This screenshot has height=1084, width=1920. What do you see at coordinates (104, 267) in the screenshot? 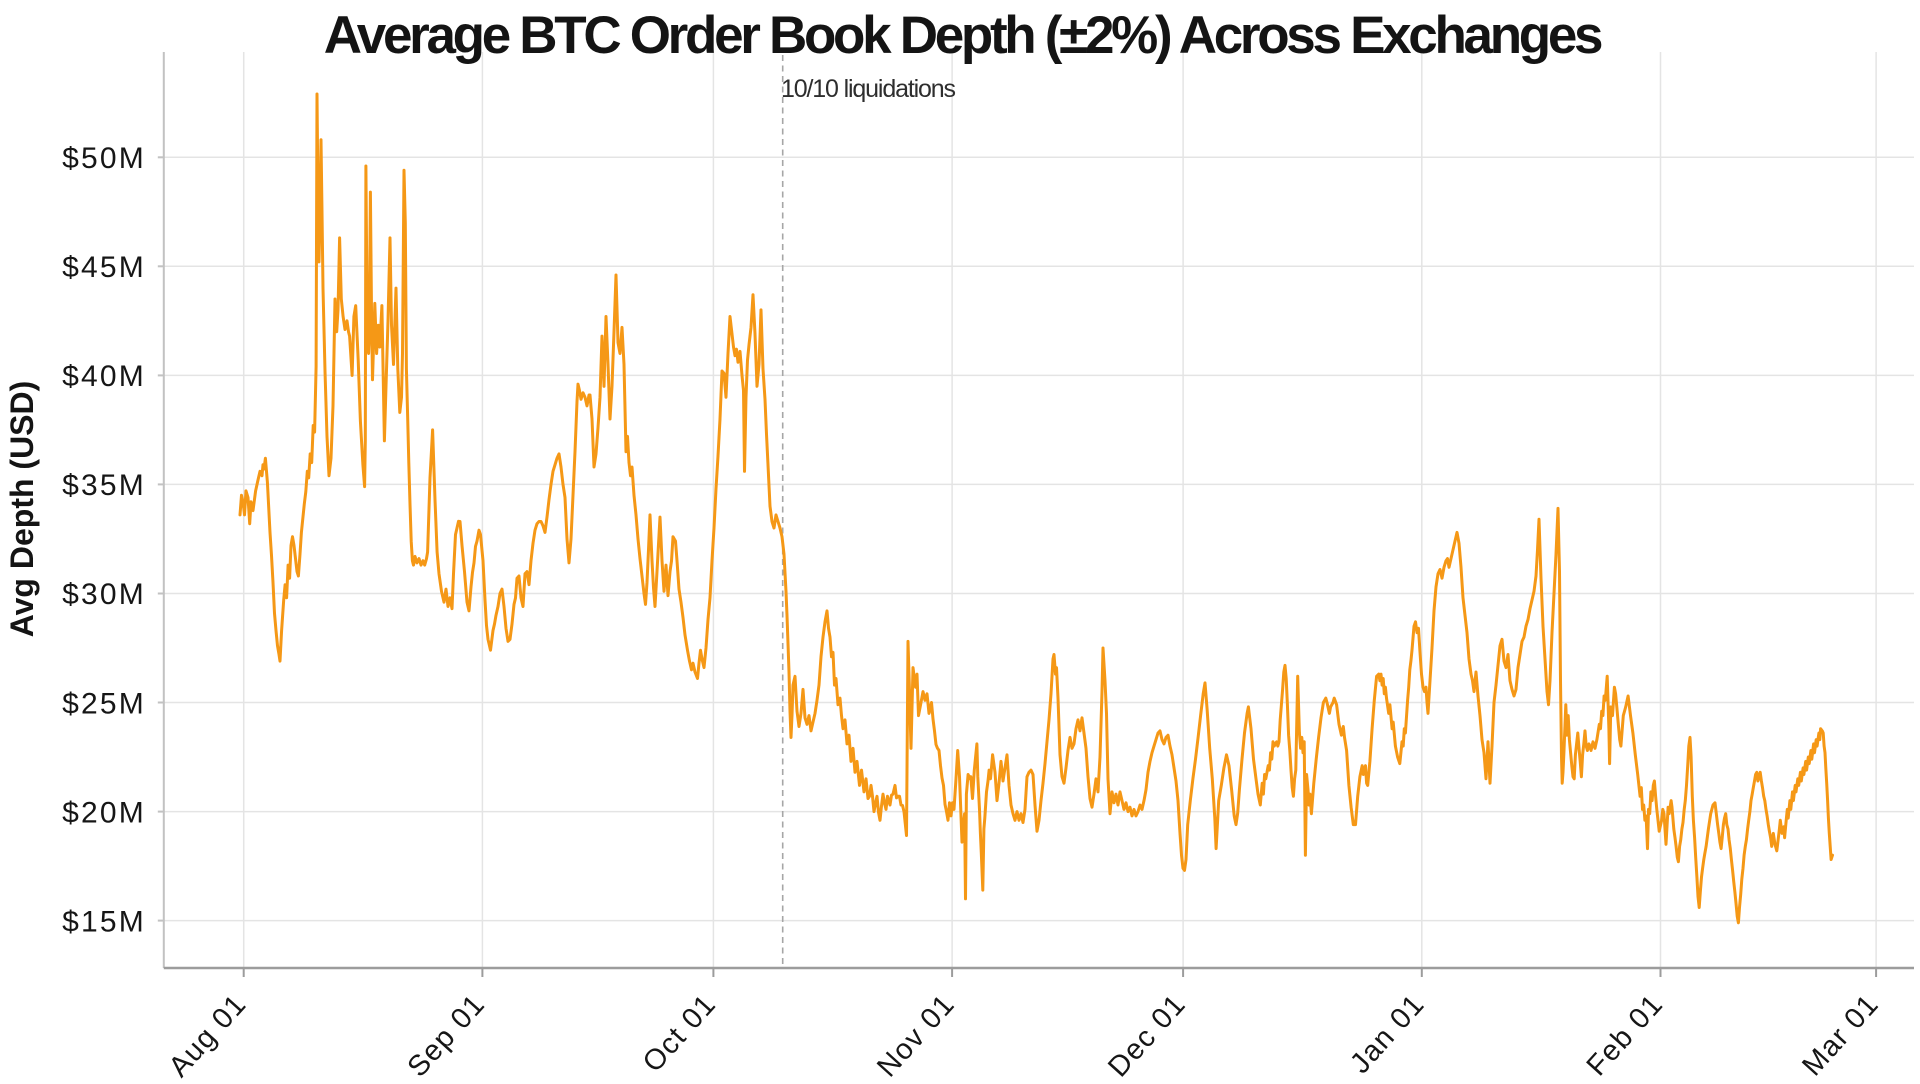
I see `svg-text: $45M` at bounding box center [104, 267].